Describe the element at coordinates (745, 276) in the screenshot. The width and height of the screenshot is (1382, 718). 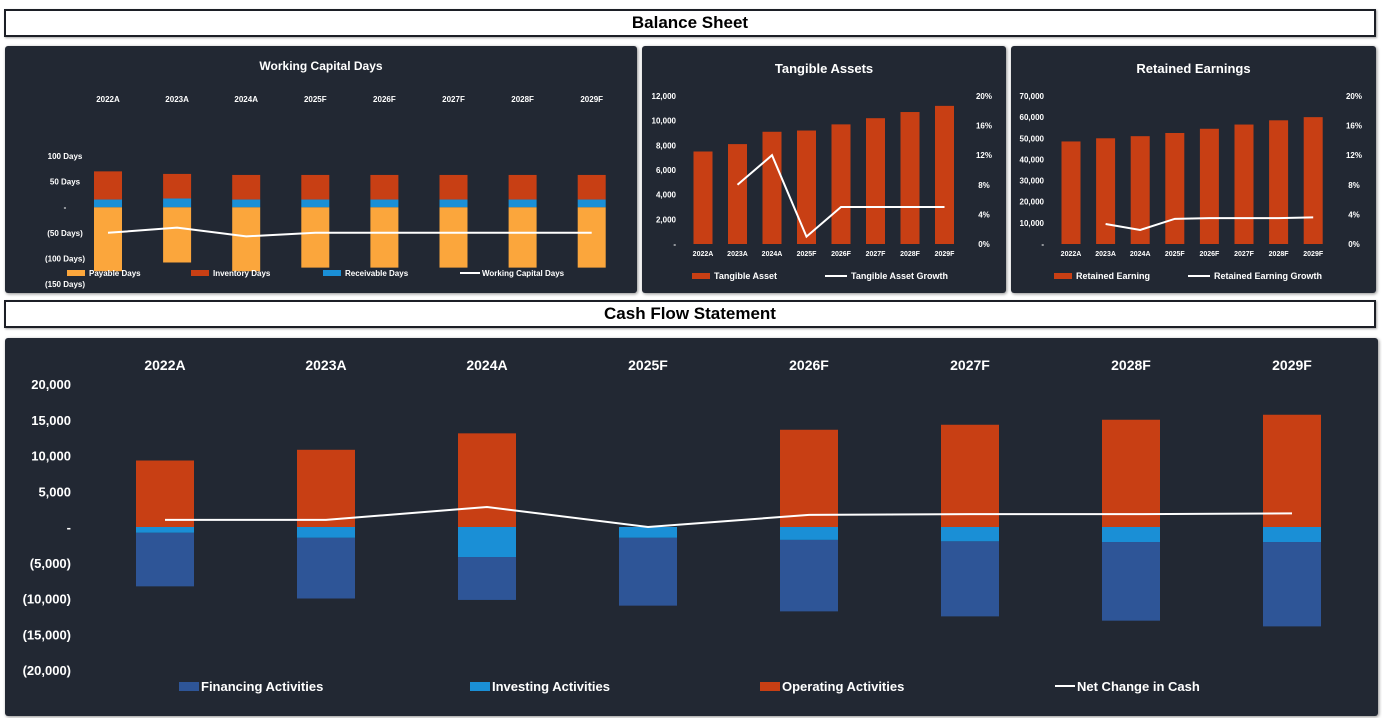
I see `legend-label: Tangible Asset` at that location.